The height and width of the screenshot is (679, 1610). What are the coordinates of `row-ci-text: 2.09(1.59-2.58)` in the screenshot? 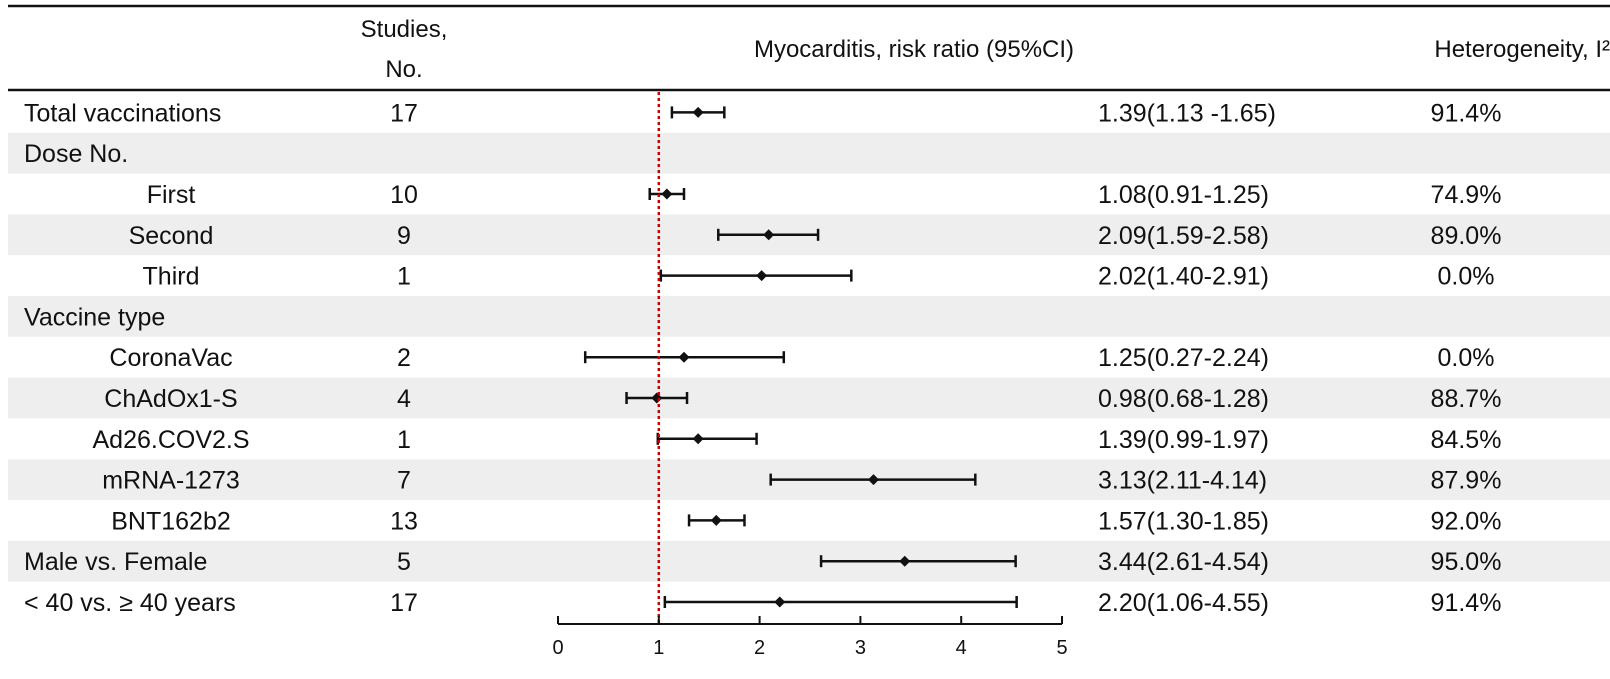 It's located at (1183, 236).